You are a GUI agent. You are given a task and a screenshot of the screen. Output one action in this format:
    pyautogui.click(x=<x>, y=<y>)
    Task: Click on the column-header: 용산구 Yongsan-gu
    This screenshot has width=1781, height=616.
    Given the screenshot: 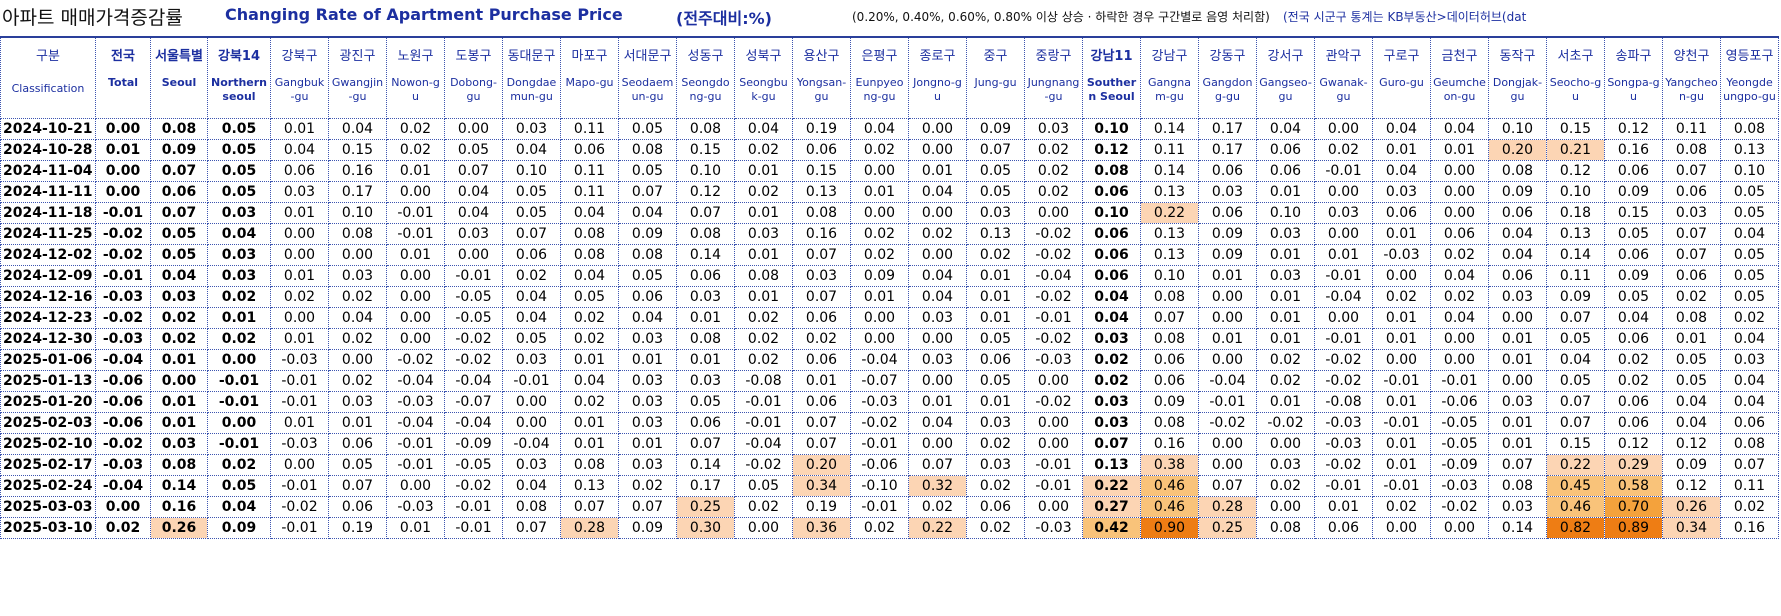 What is the action you would take?
    pyautogui.click(x=821, y=77)
    